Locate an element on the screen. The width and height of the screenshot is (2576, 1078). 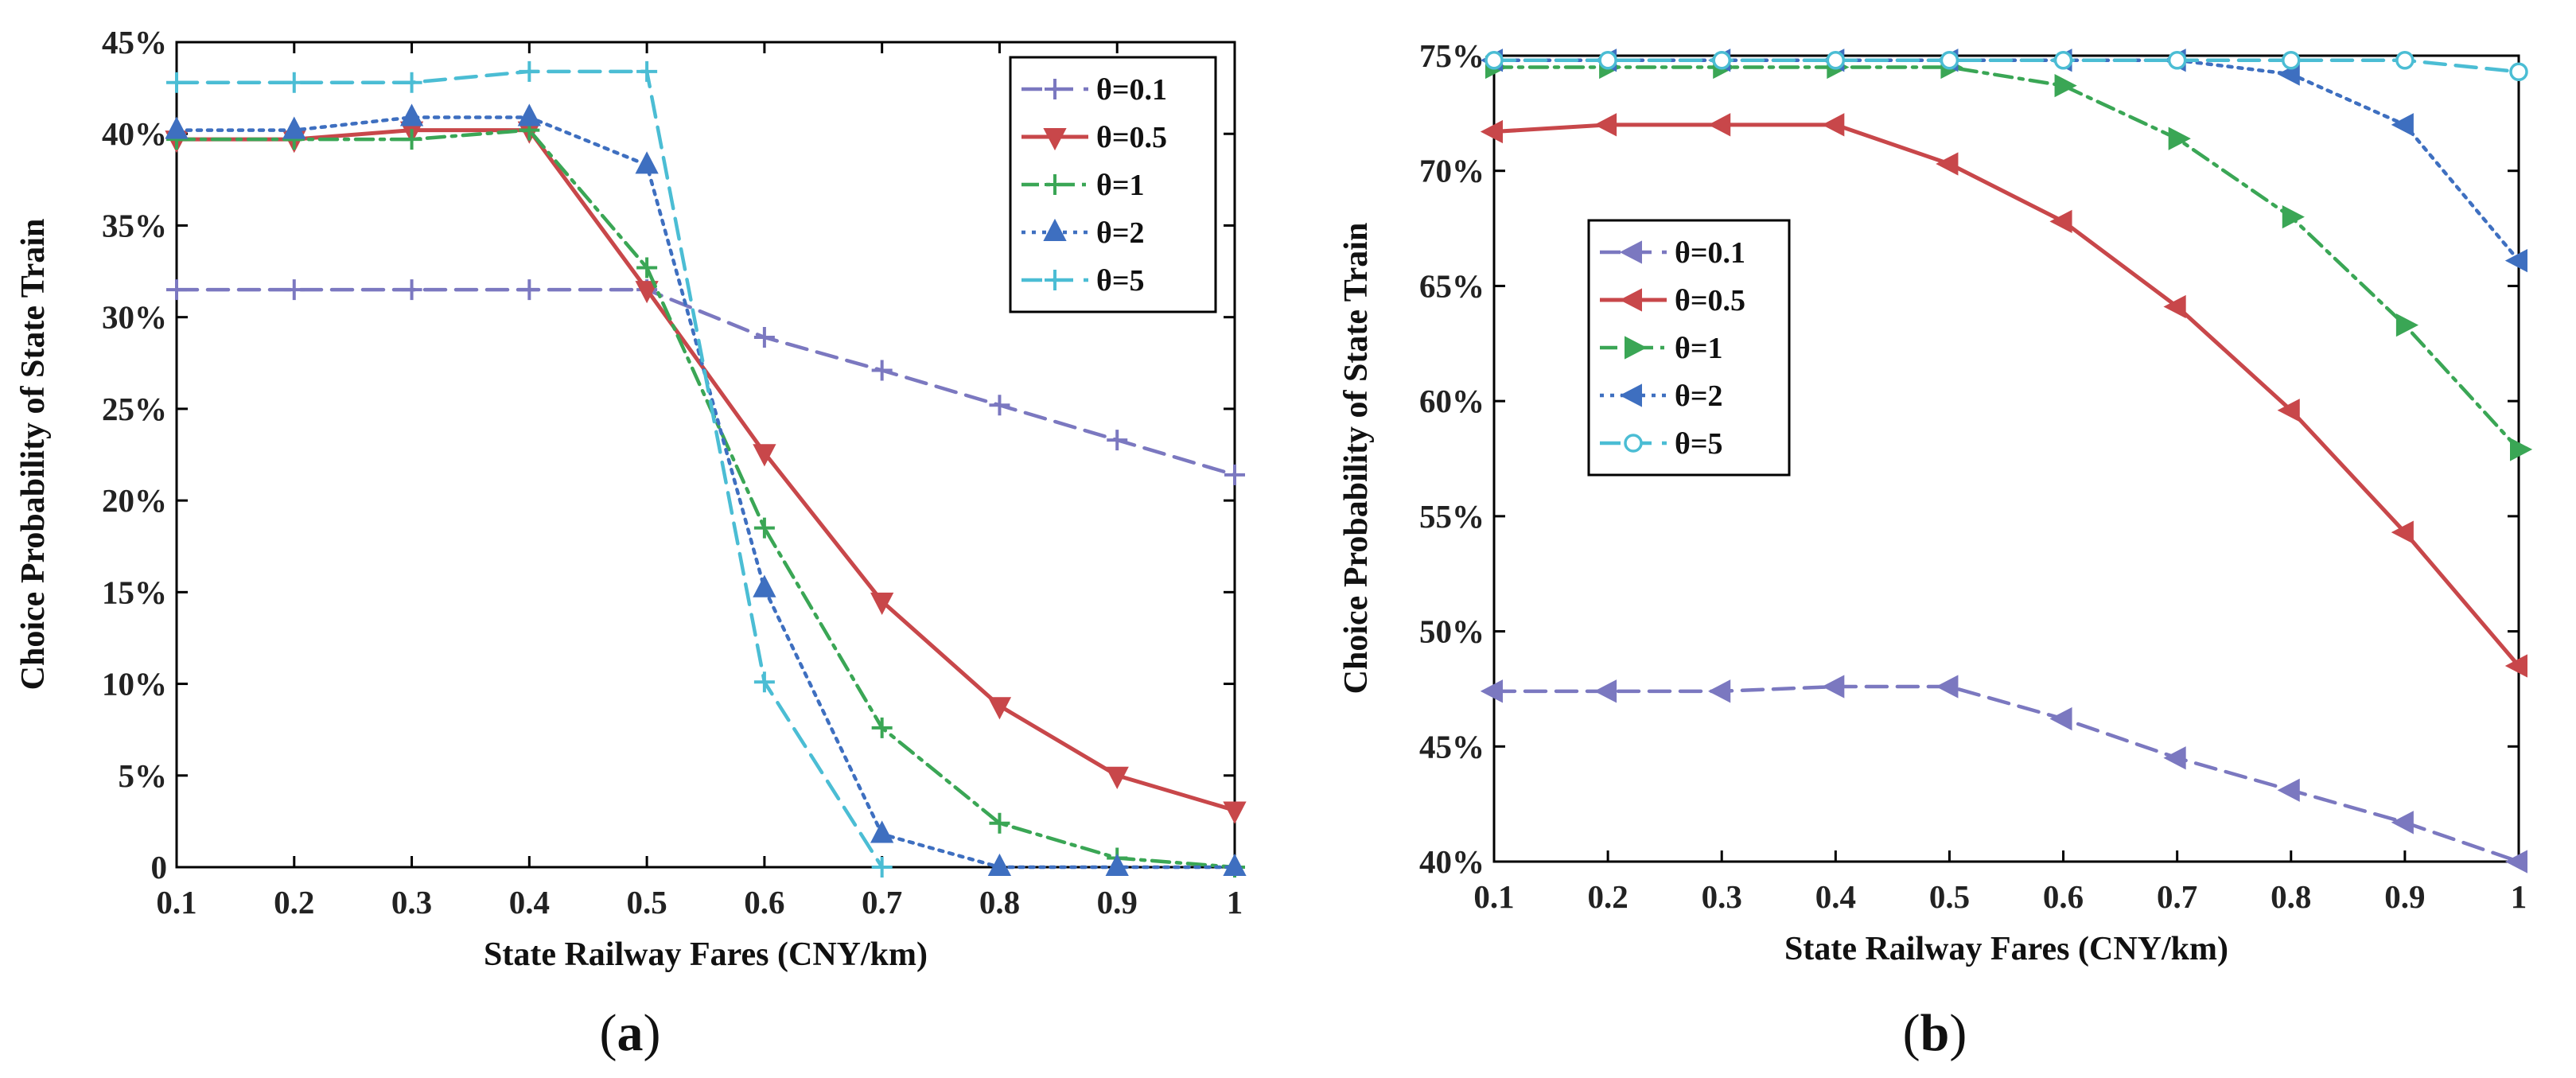
panel-label-letter: b is located at coordinates (1935, 1033).